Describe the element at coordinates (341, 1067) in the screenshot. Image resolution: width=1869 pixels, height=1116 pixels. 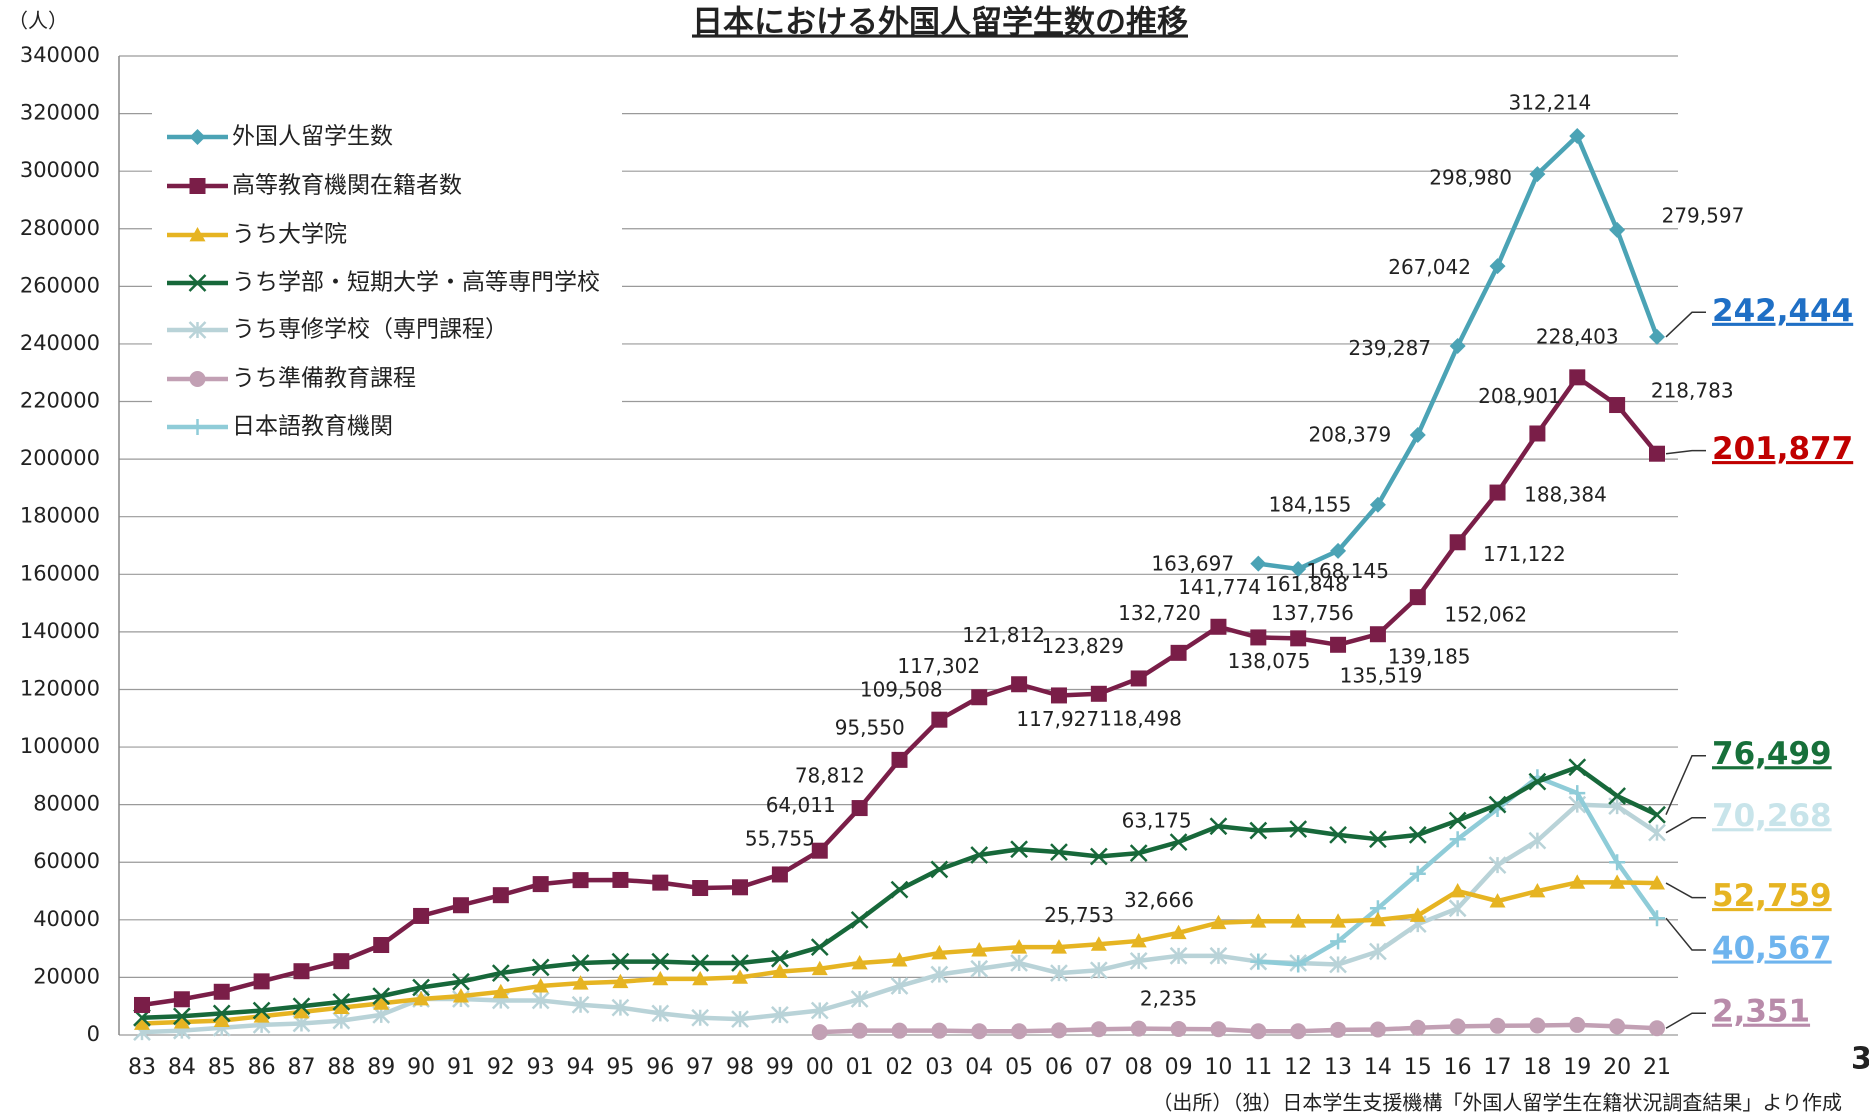
I see `x-tick-label: 88` at that location.